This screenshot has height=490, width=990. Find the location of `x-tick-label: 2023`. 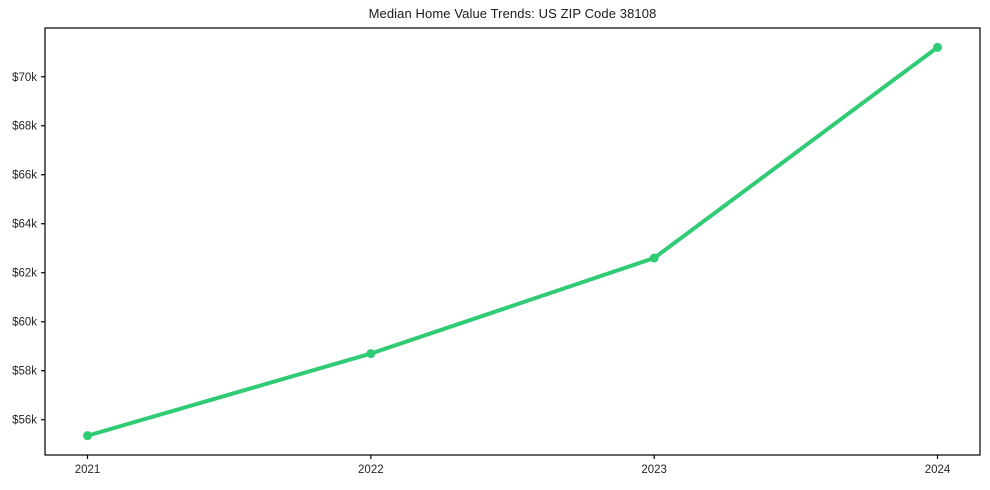

x-tick-label: 2023 is located at coordinates (654, 470).